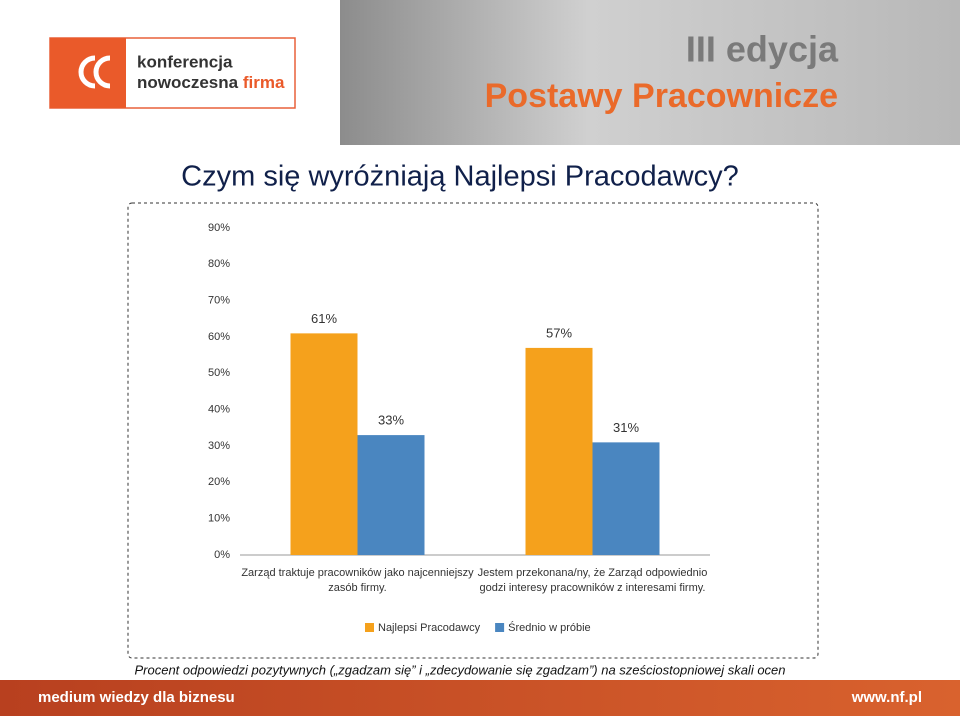 Image resolution: width=960 pixels, height=716 pixels. Describe the element at coordinates (429, 628) in the screenshot. I see `legend-label: Najlepsi Pracodawcy` at that location.